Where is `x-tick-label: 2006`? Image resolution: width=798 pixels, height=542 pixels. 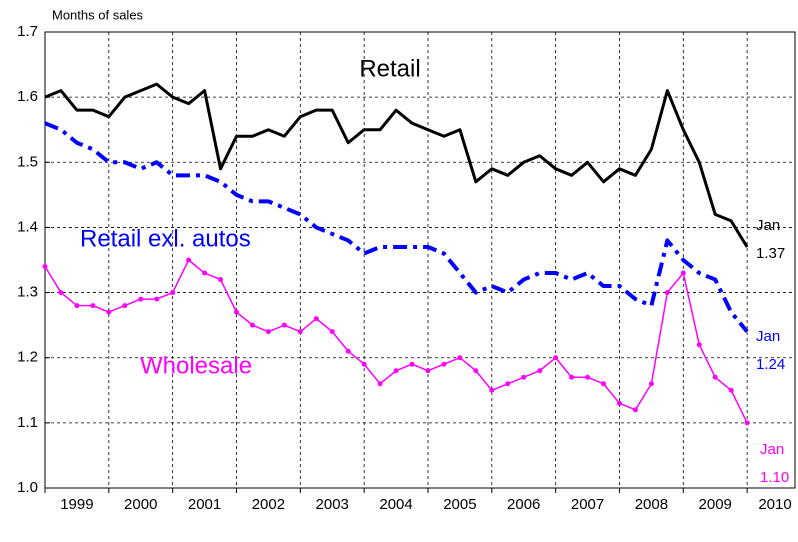 x-tick-label: 2006 is located at coordinates (523, 504).